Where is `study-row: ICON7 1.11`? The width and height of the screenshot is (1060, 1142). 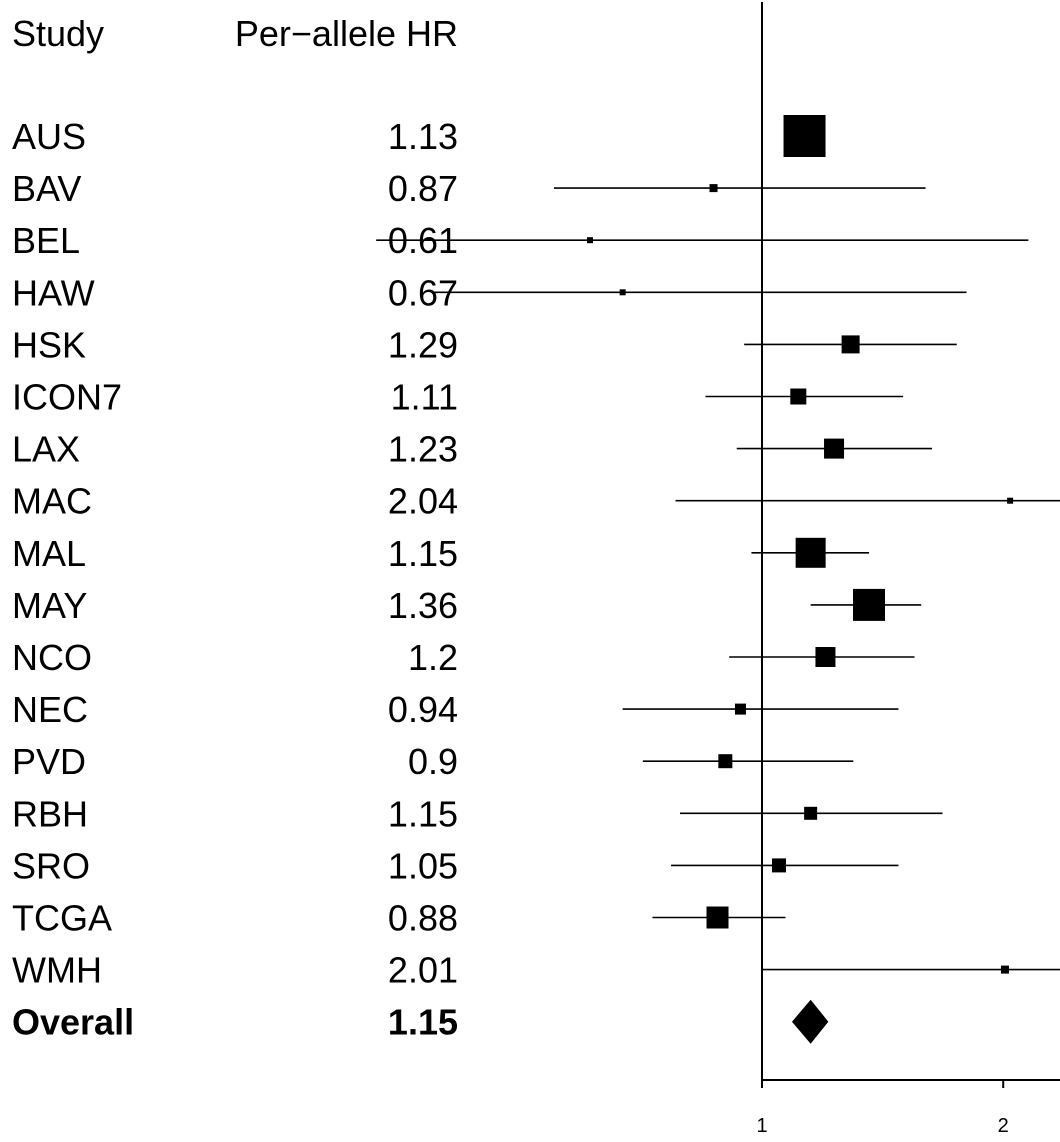
study-row: ICON7 1.11 is located at coordinates (458, 397).